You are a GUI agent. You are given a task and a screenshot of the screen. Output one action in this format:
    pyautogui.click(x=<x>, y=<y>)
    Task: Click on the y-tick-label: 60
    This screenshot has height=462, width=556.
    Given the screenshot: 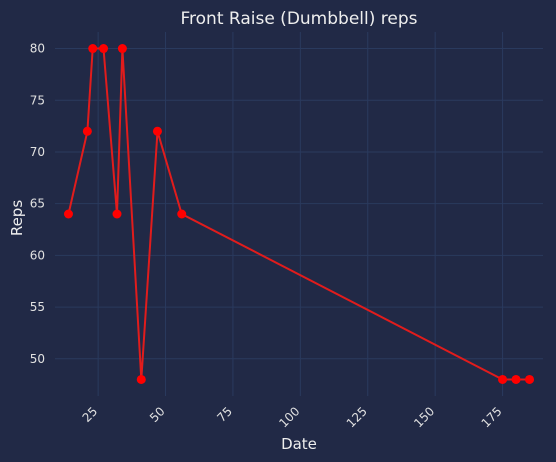 What is the action you would take?
    pyautogui.click(x=37, y=255)
    